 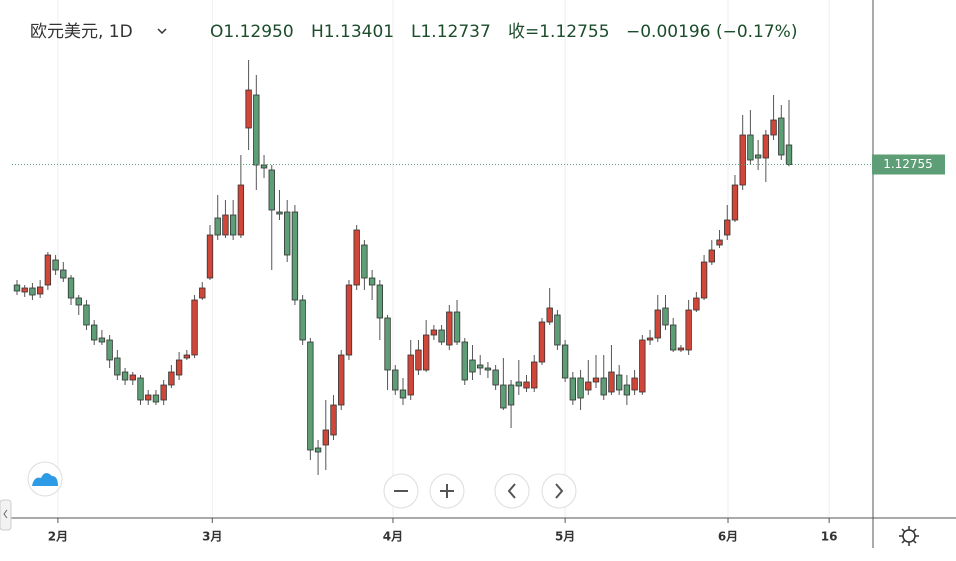 I want to click on logo-cloud, so click(x=45, y=479).